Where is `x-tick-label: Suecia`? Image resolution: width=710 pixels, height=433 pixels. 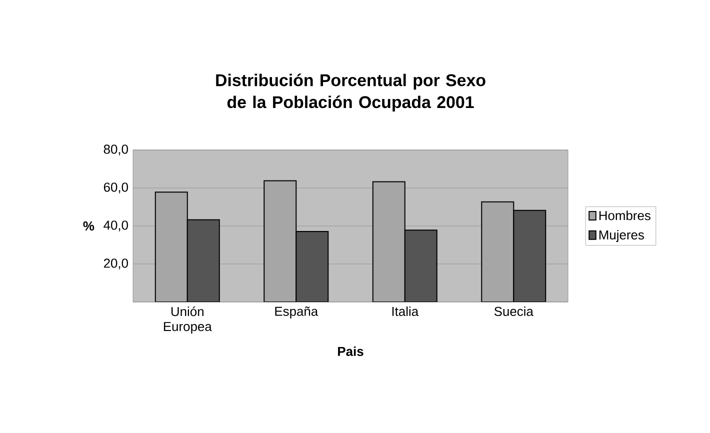
x-tick-label: Suecia is located at coordinates (514, 311).